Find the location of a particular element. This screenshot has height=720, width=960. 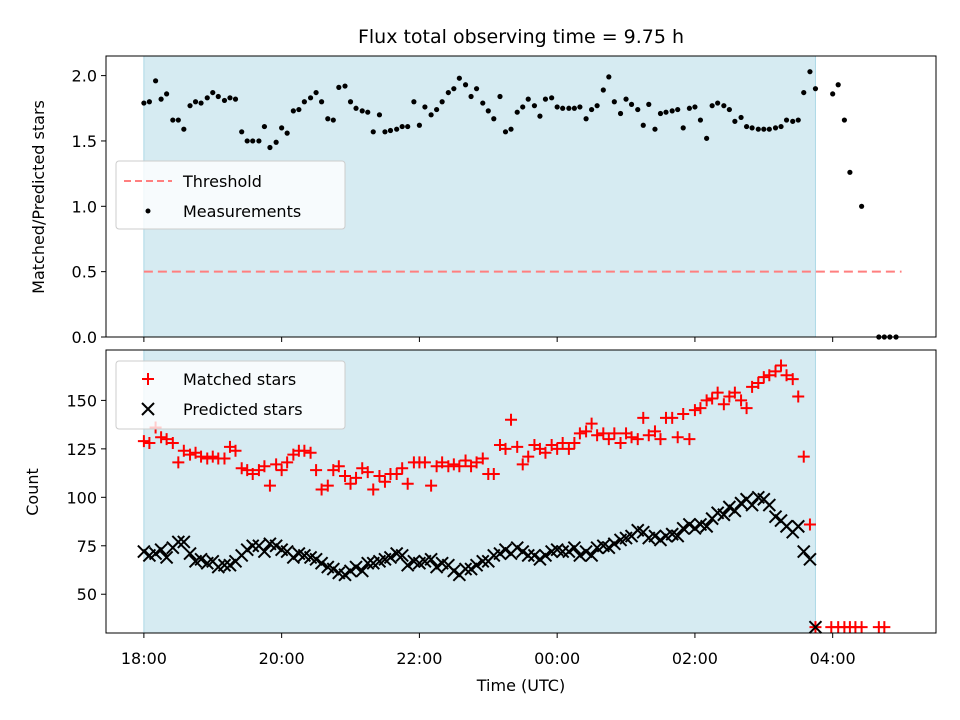

x-tick-label-5: 04:00 is located at coordinates (833, 658).